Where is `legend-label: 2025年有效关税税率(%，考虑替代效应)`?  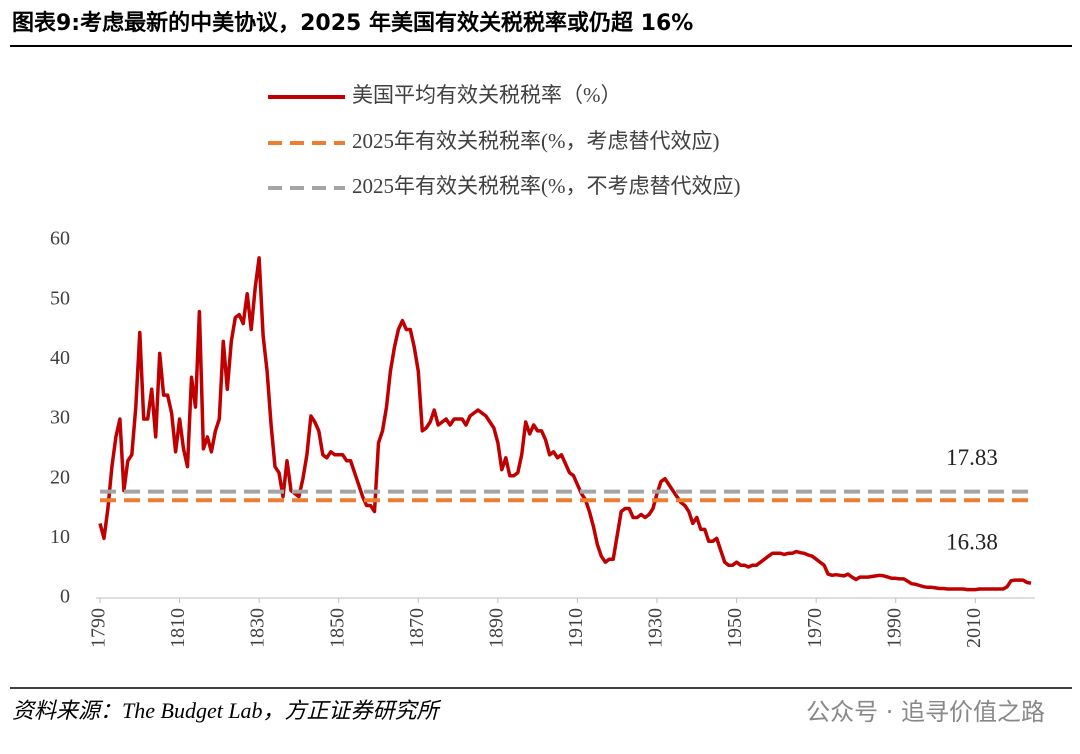
legend-label: 2025年有效关税税率(%，考虑替代效应) is located at coordinates (535, 141).